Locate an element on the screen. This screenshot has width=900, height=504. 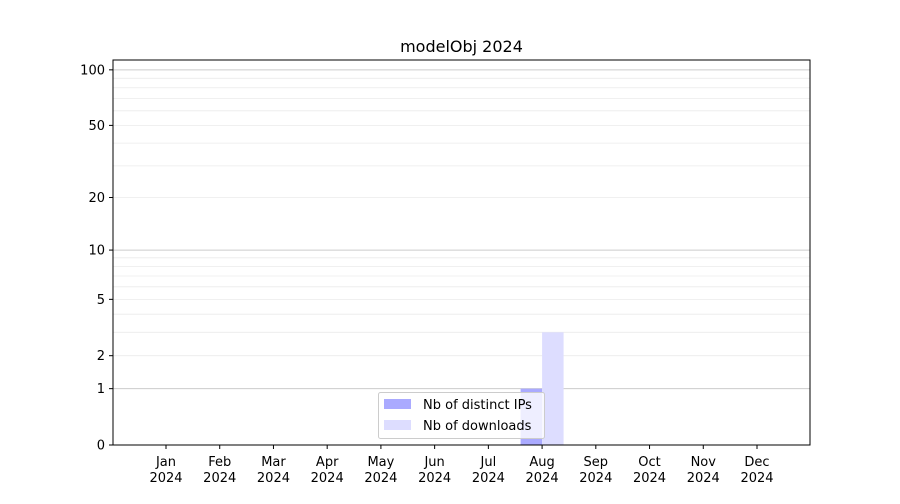
legend-box is located at coordinates (461, 415).